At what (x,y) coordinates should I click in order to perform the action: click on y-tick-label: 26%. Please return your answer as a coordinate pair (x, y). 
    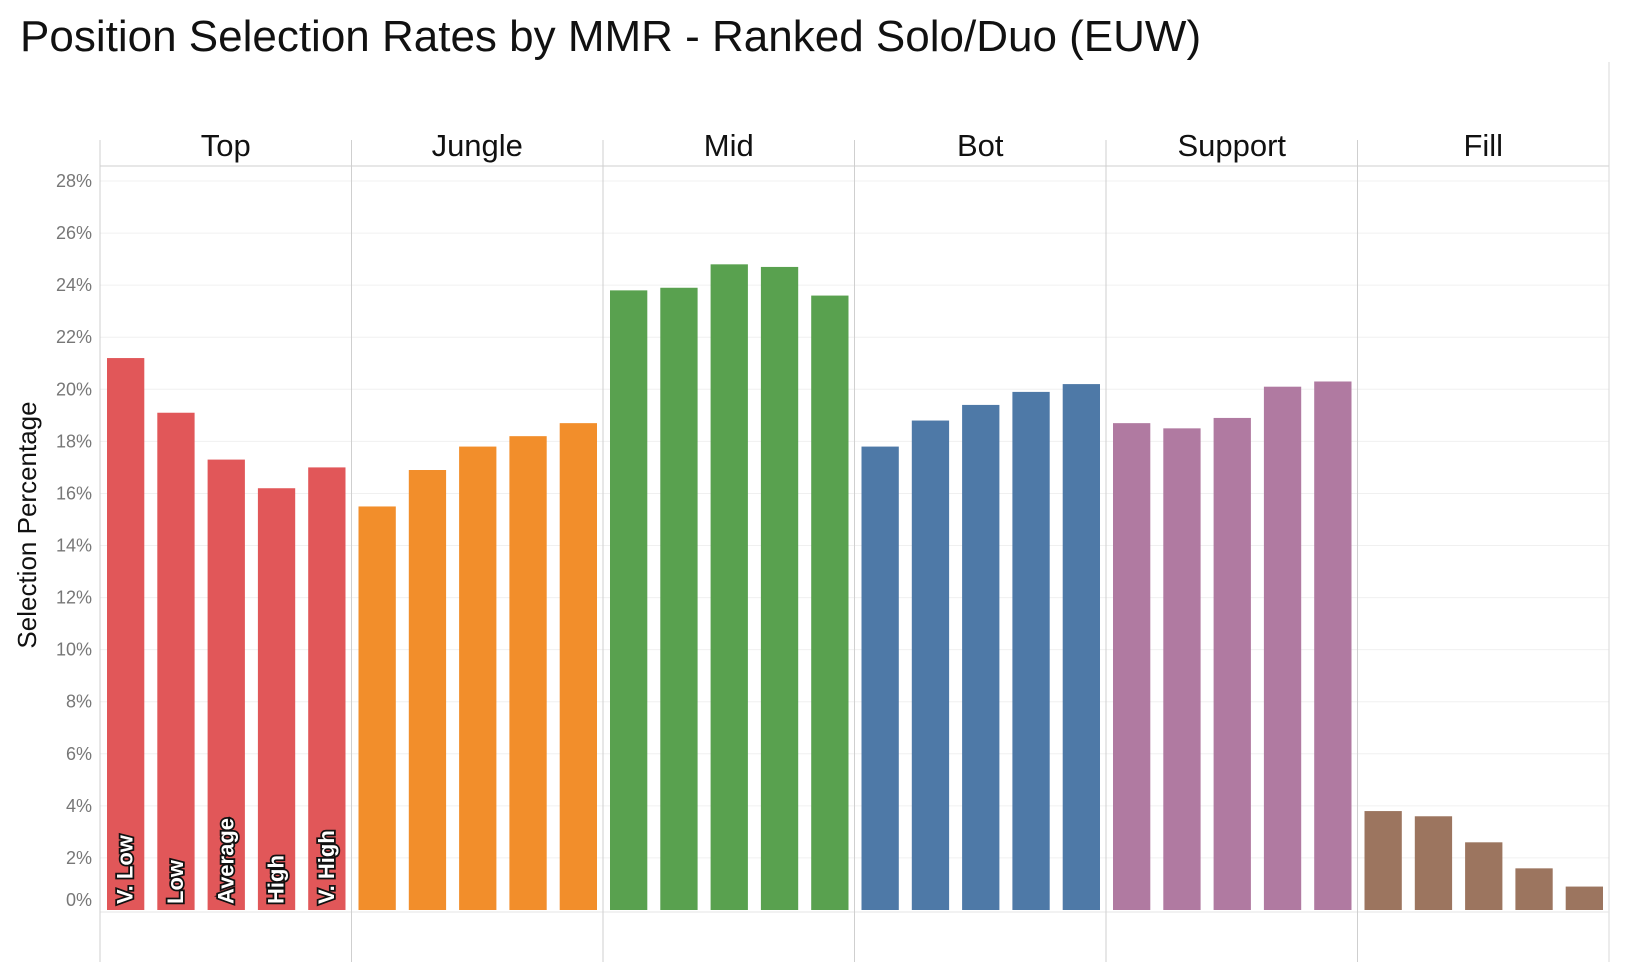
    Looking at the image, I should click on (74, 233).